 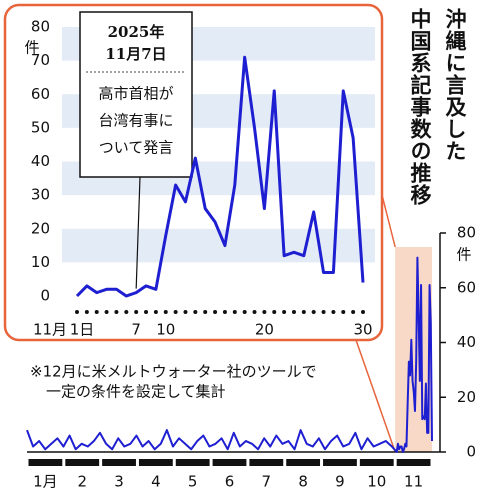 What do you see at coordinates (230, 482) in the screenshot?
I see `x-tick-label: 6` at bounding box center [230, 482].